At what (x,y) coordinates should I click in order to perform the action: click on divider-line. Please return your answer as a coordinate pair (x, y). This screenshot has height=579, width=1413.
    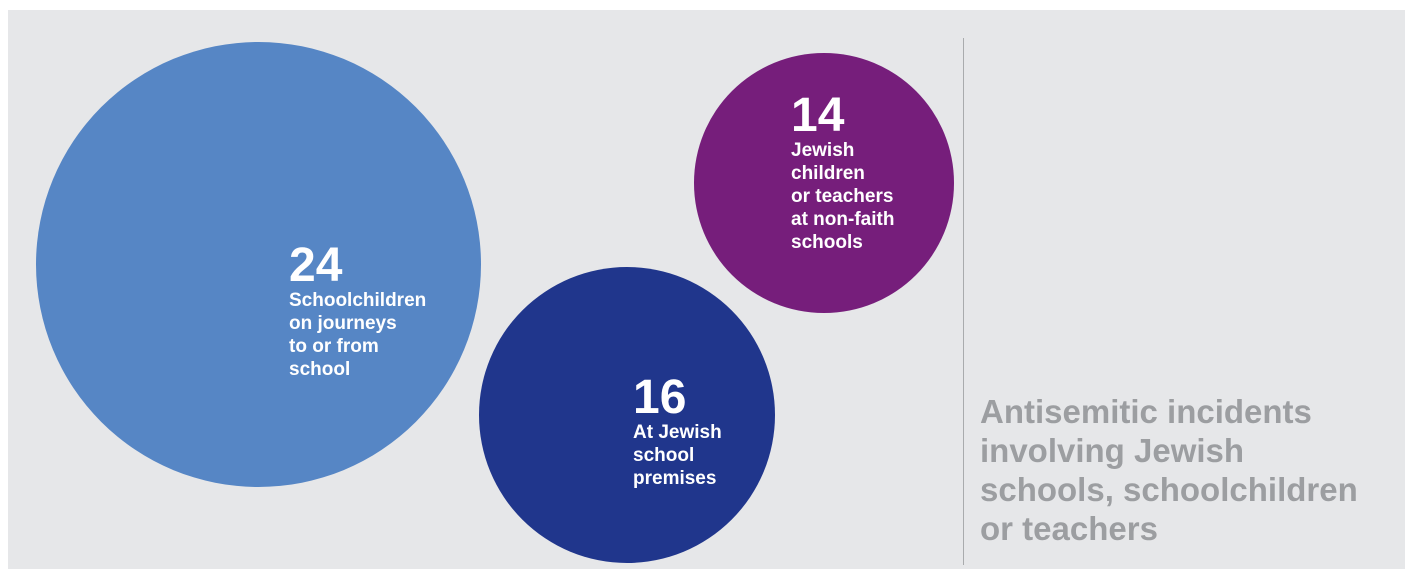
    Looking at the image, I should click on (963, 301).